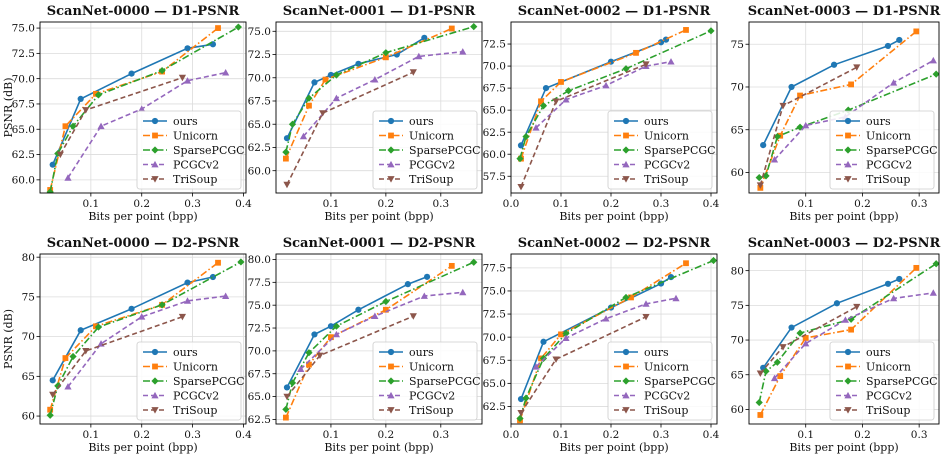 This screenshot has width=947, height=470. Describe the element at coordinates (494, 407) in the screenshot. I see `y-tick-label: 62.5` at that location.